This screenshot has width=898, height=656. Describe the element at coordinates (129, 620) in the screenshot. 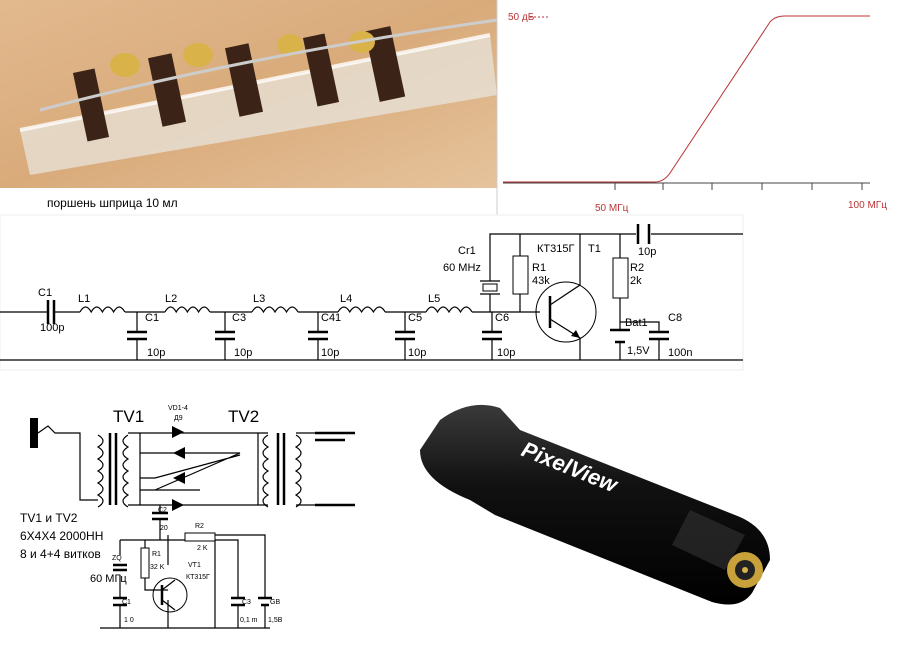

I see `schematic-label: 1 0` at that location.